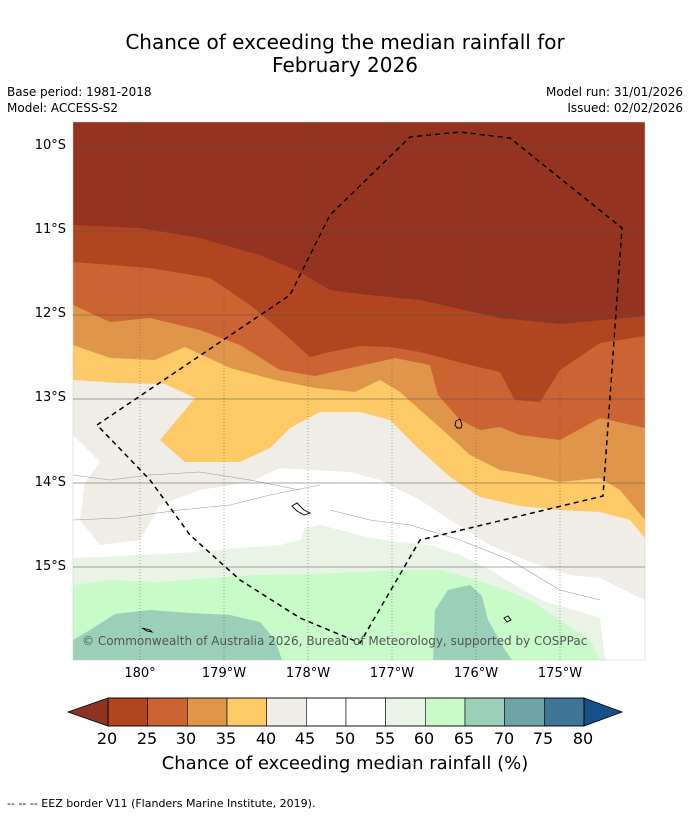  I want to click on colorbar-swatches, so click(346, 712).